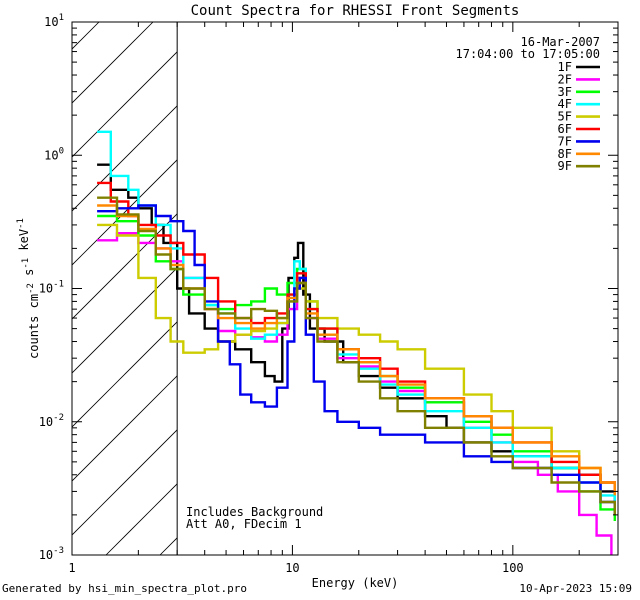  I want to click on annotation-line: Att A0, FDecim 1, so click(244, 524).